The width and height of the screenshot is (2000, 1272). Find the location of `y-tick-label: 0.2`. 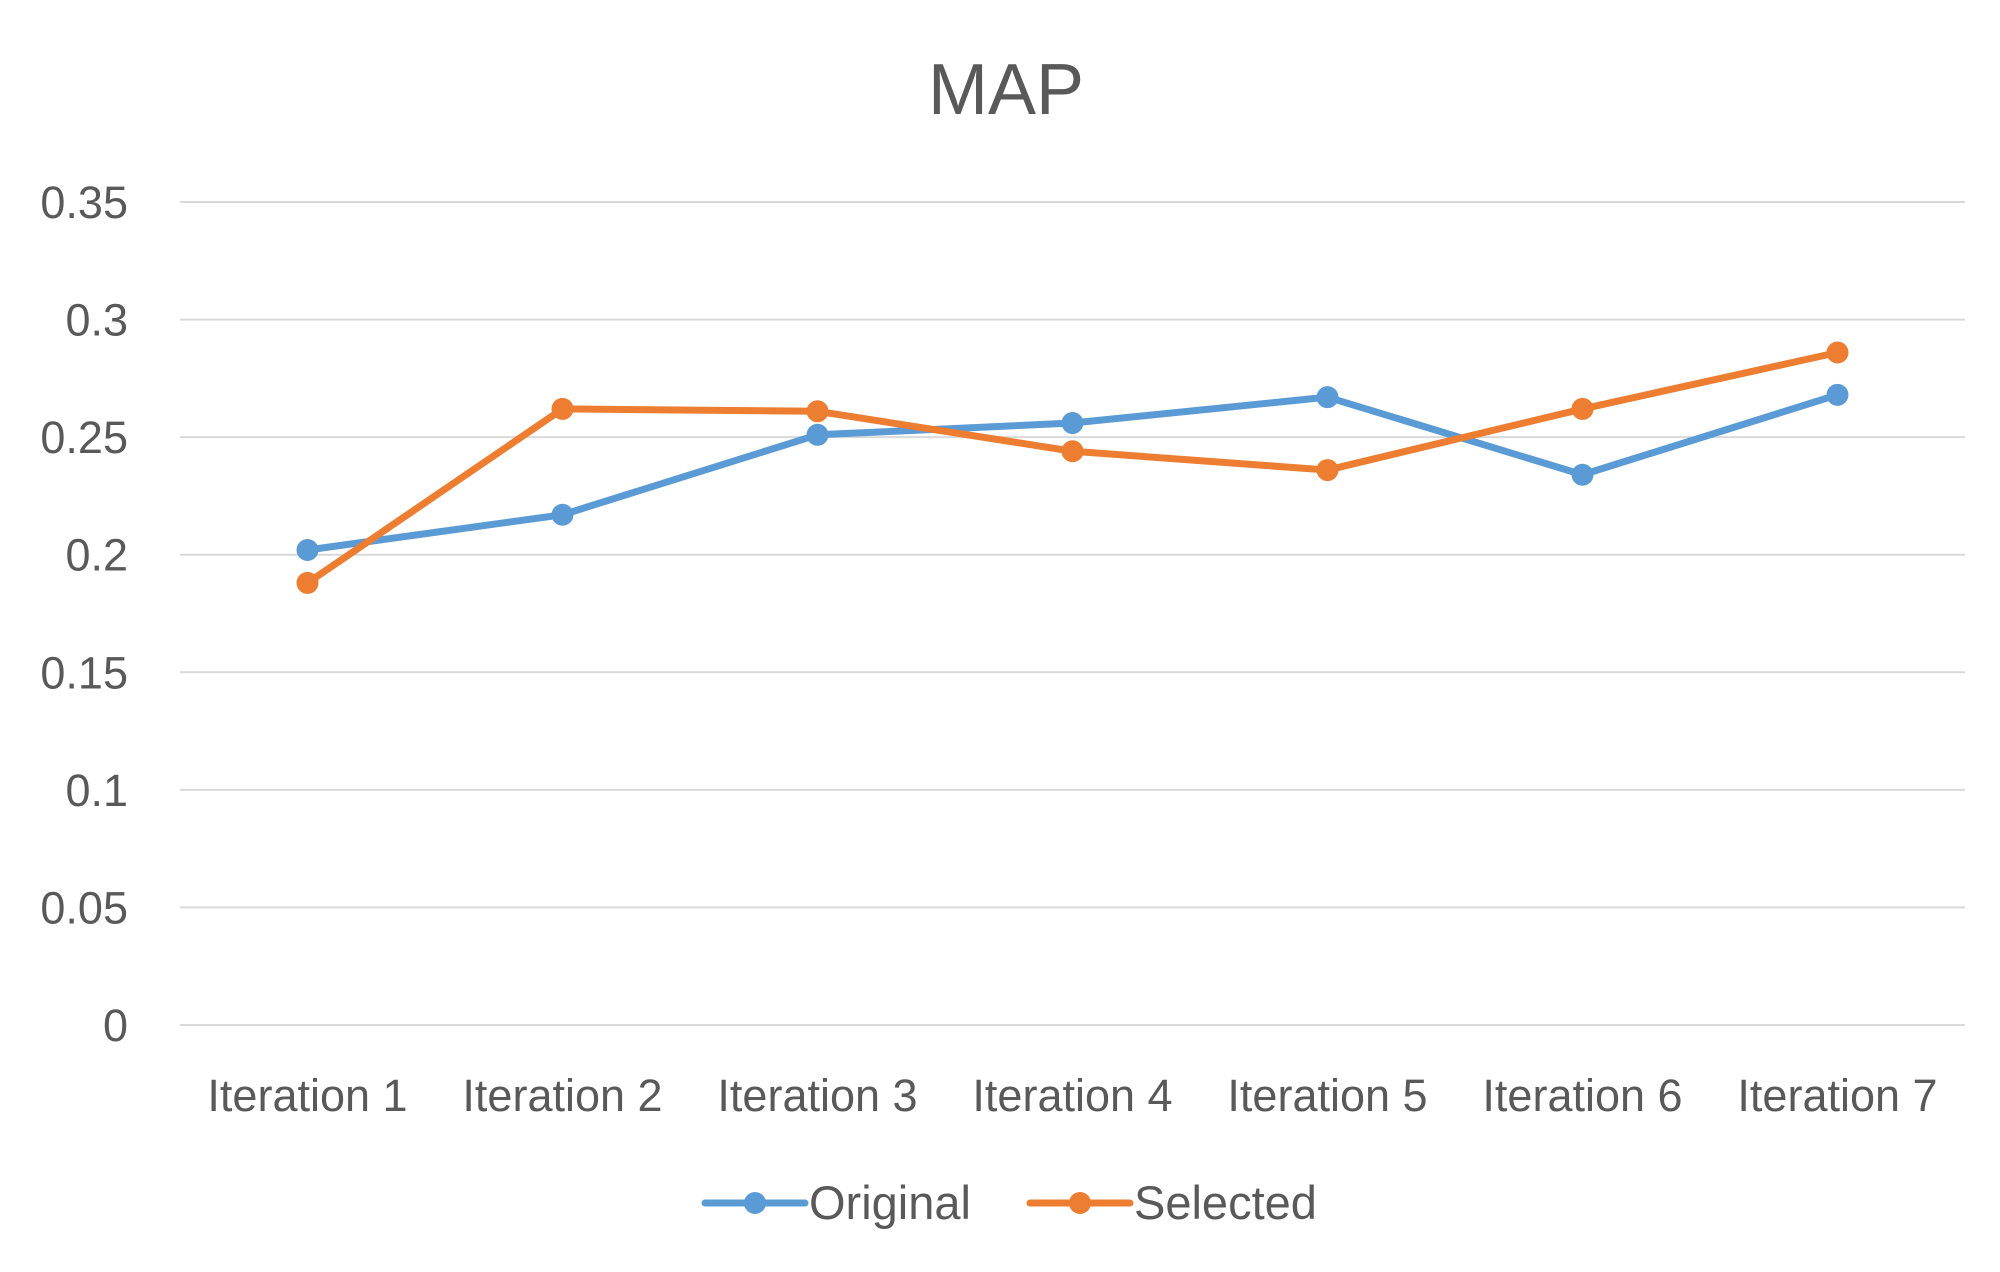

y-tick-label: 0.2 is located at coordinates (96, 555).